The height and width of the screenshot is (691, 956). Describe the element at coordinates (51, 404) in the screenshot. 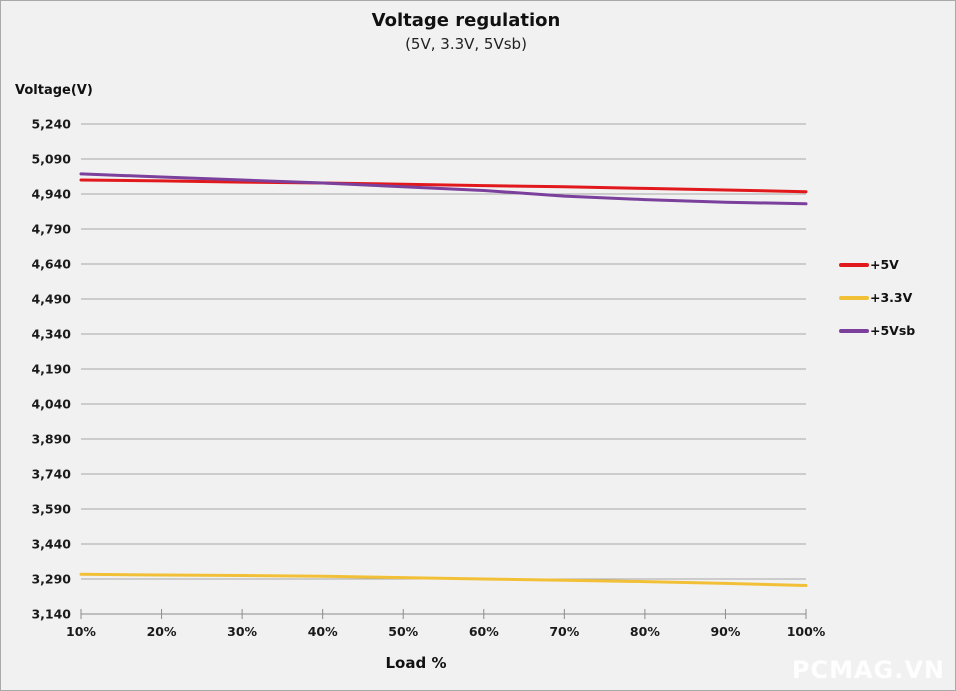

I see `y-tick-label: 4,040` at that location.